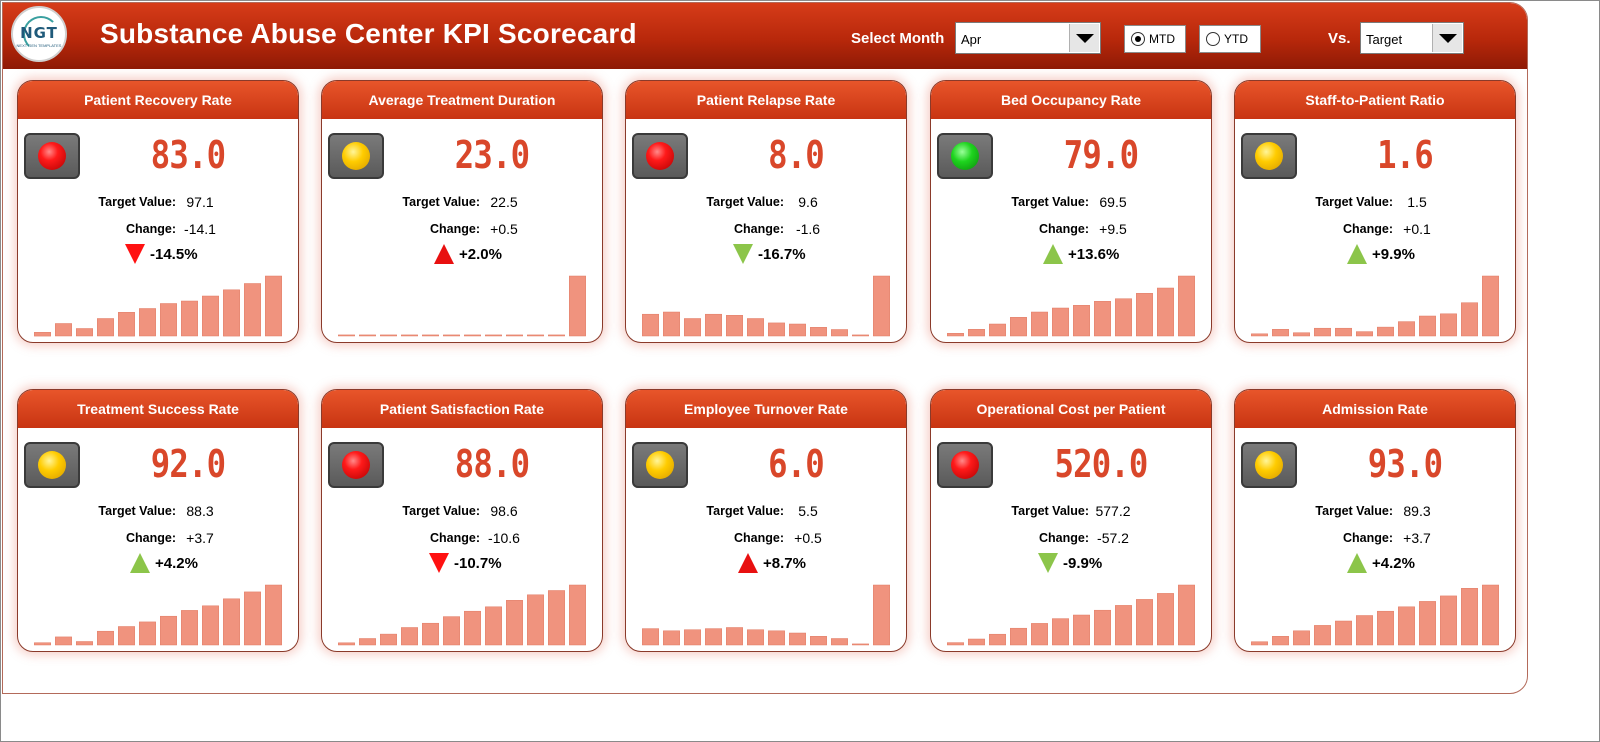  What do you see at coordinates (1230, 39) in the screenshot?
I see `ytd-radio-option: YTD` at bounding box center [1230, 39].